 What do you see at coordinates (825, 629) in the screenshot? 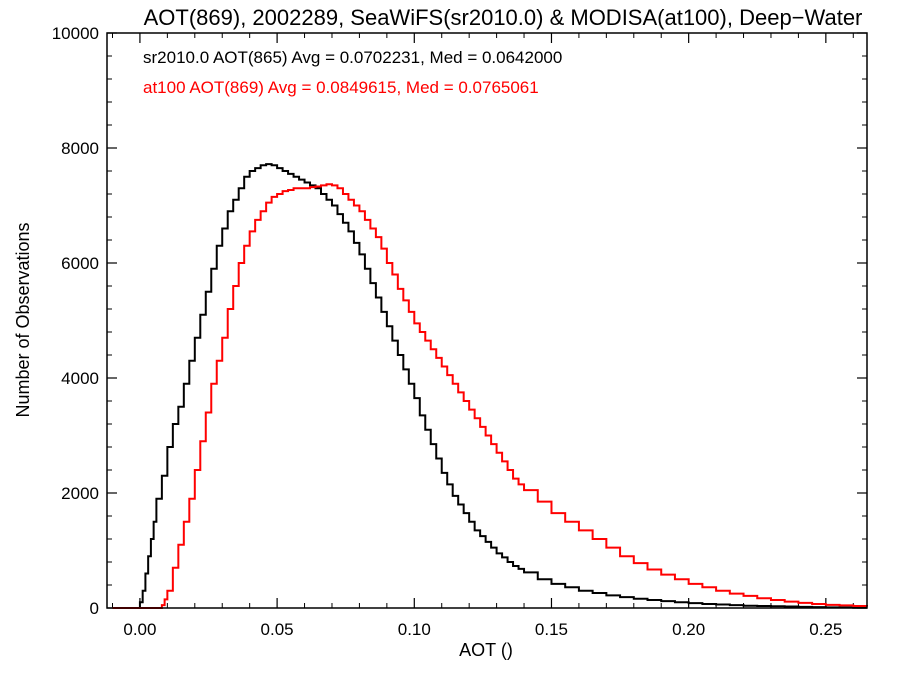
I see `x-tick-label: 0.25` at bounding box center [825, 629].